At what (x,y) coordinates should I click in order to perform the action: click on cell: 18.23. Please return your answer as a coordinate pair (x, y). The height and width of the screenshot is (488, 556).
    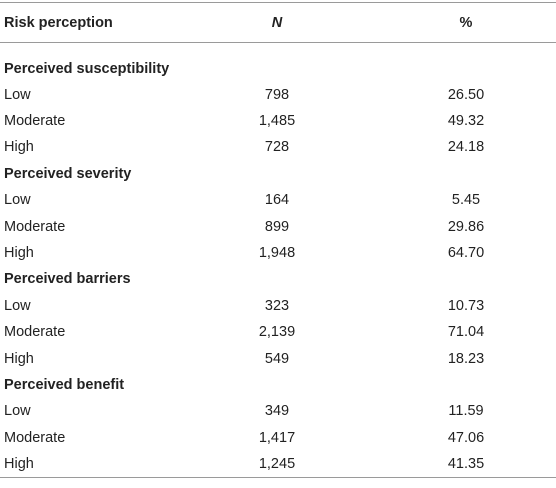
    Looking at the image, I should click on (466, 358).